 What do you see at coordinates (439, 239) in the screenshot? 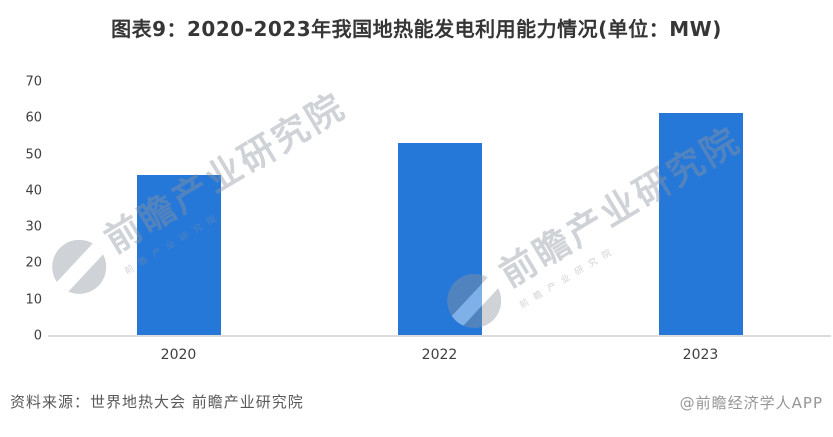
I see `bar-2022` at bounding box center [439, 239].